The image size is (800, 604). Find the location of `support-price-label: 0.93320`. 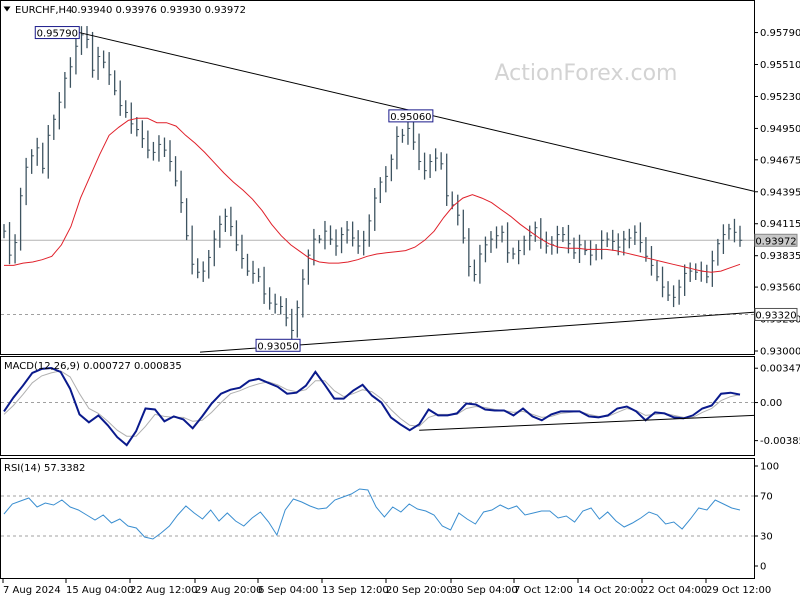

support-price-label: 0.93320 is located at coordinates (775, 315).